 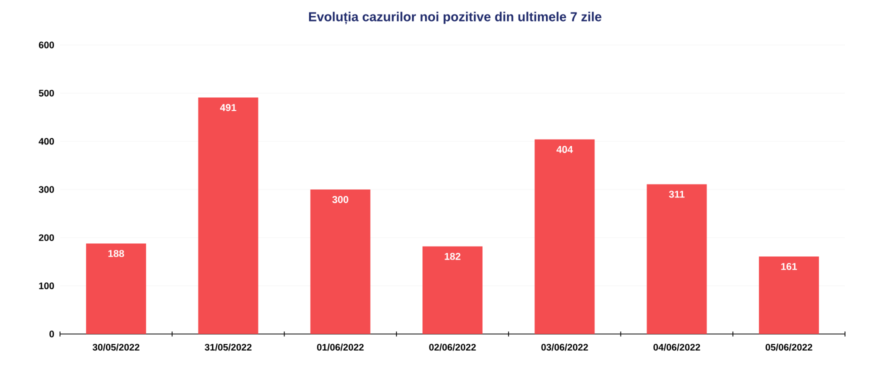 I want to click on x-tick-label: 01/06/2022, so click(x=340, y=347).